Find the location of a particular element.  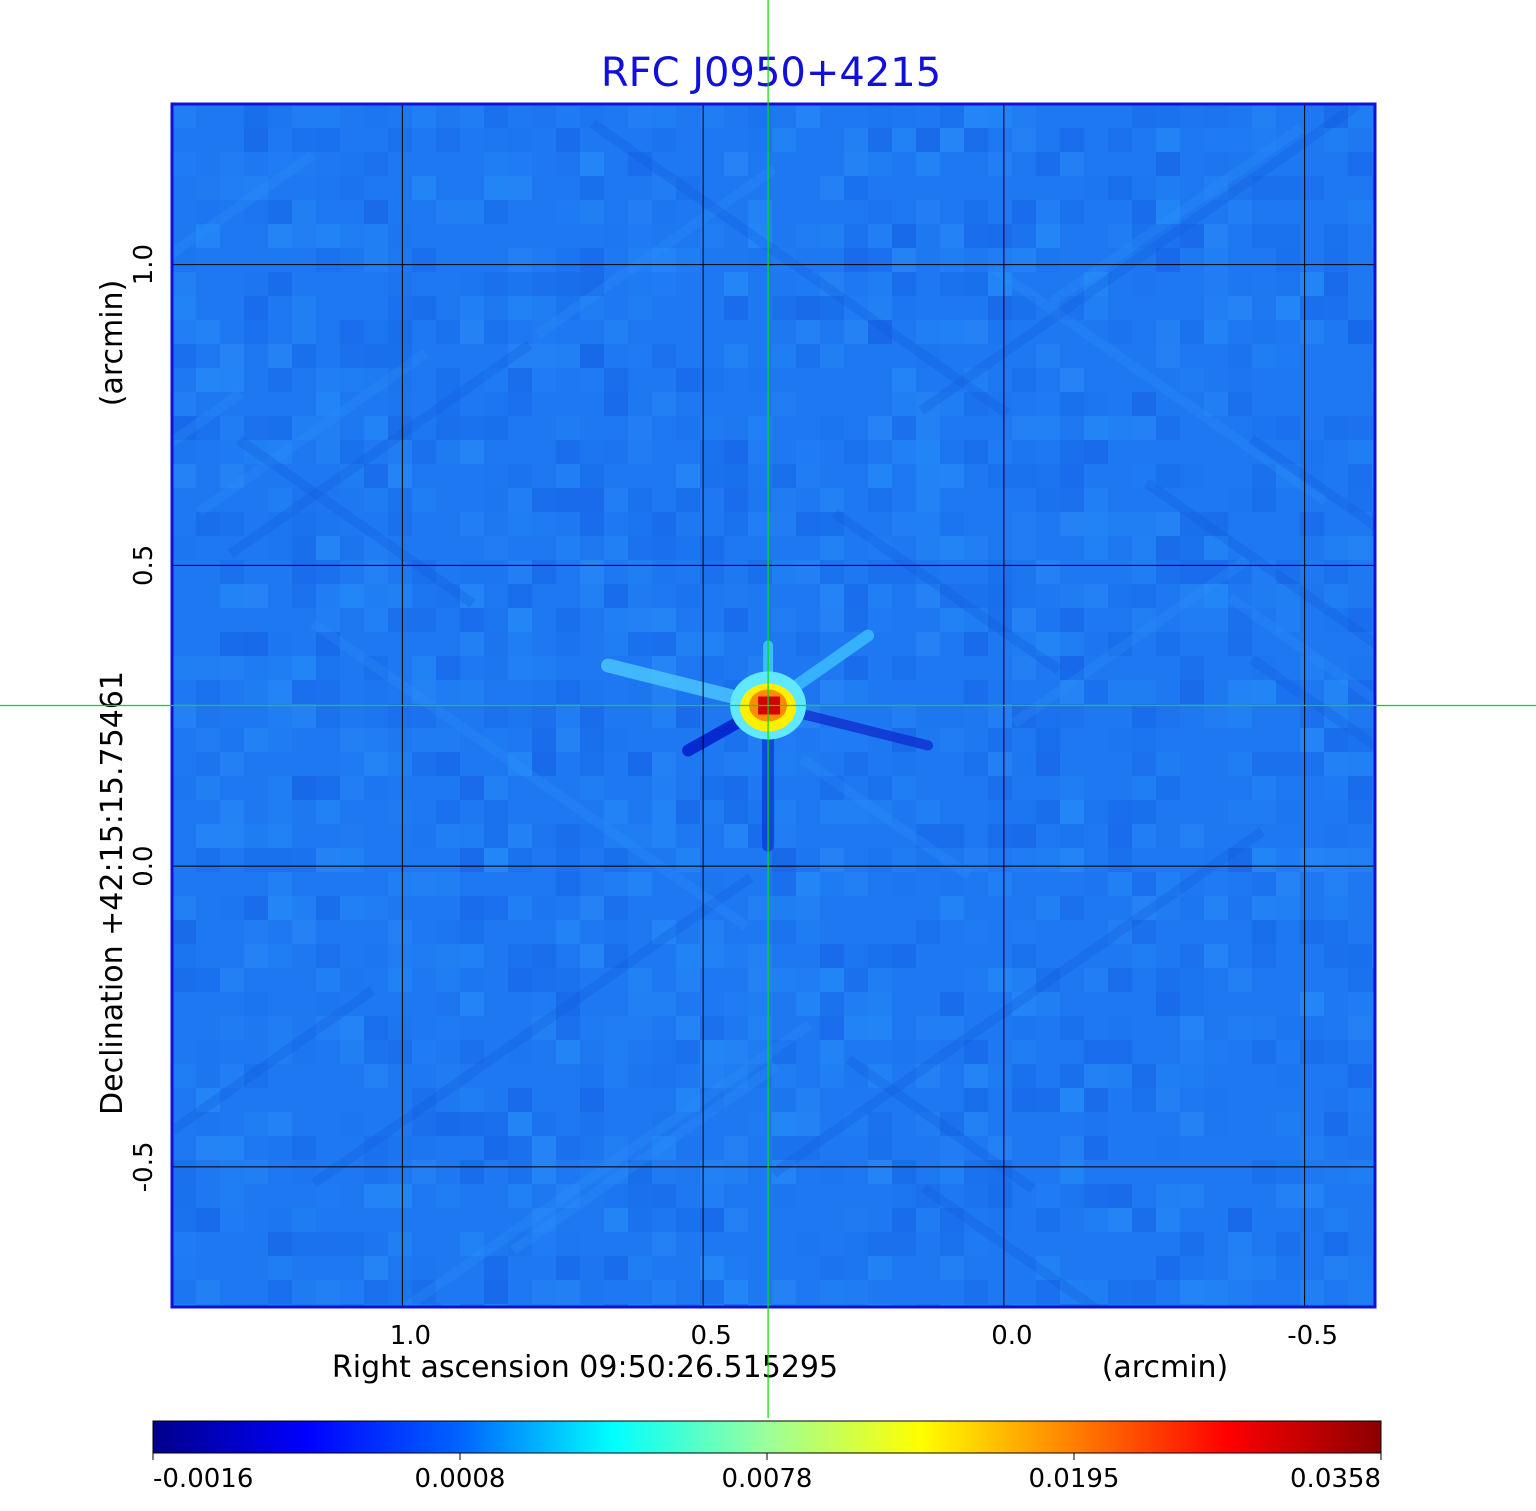

y-axis-label: Declination +42:15:15.75461 is located at coordinates (112, 893).